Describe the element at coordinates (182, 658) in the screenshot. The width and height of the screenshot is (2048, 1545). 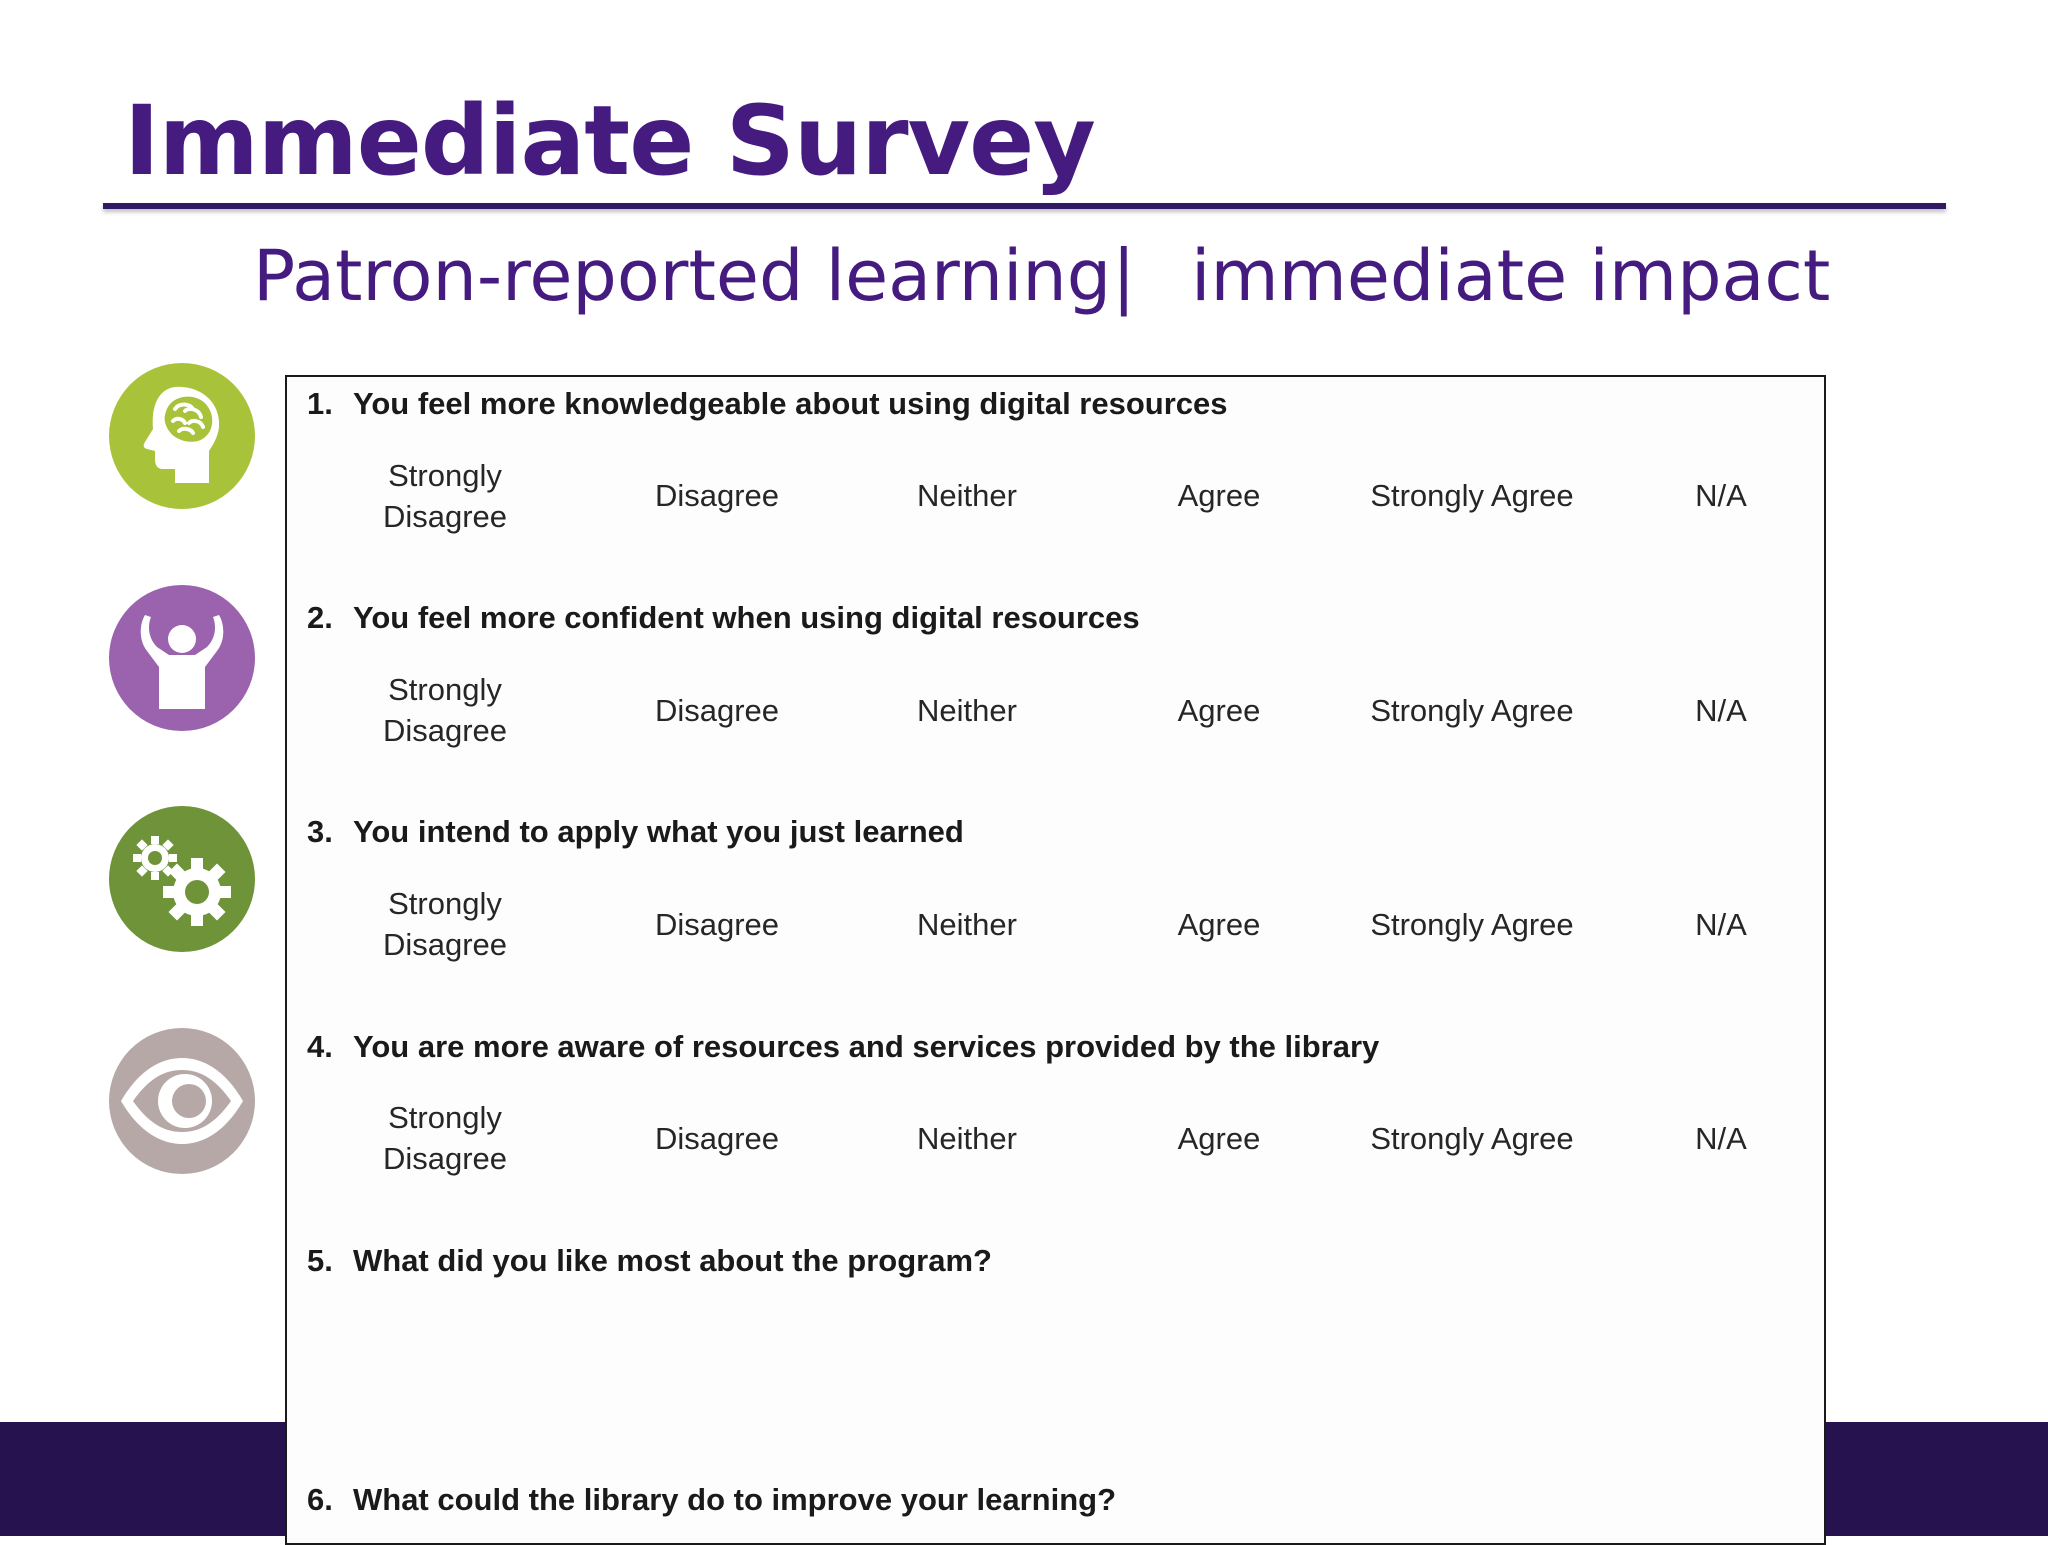
I see `raised-arms-person-icon` at that location.